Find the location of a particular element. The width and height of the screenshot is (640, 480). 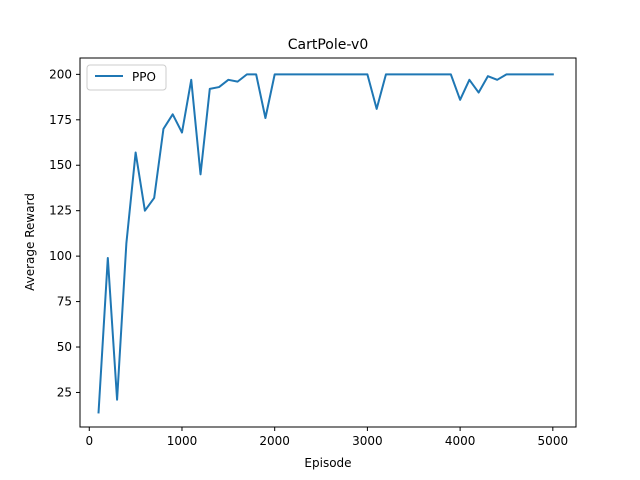

legend-box is located at coordinates (126, 77).